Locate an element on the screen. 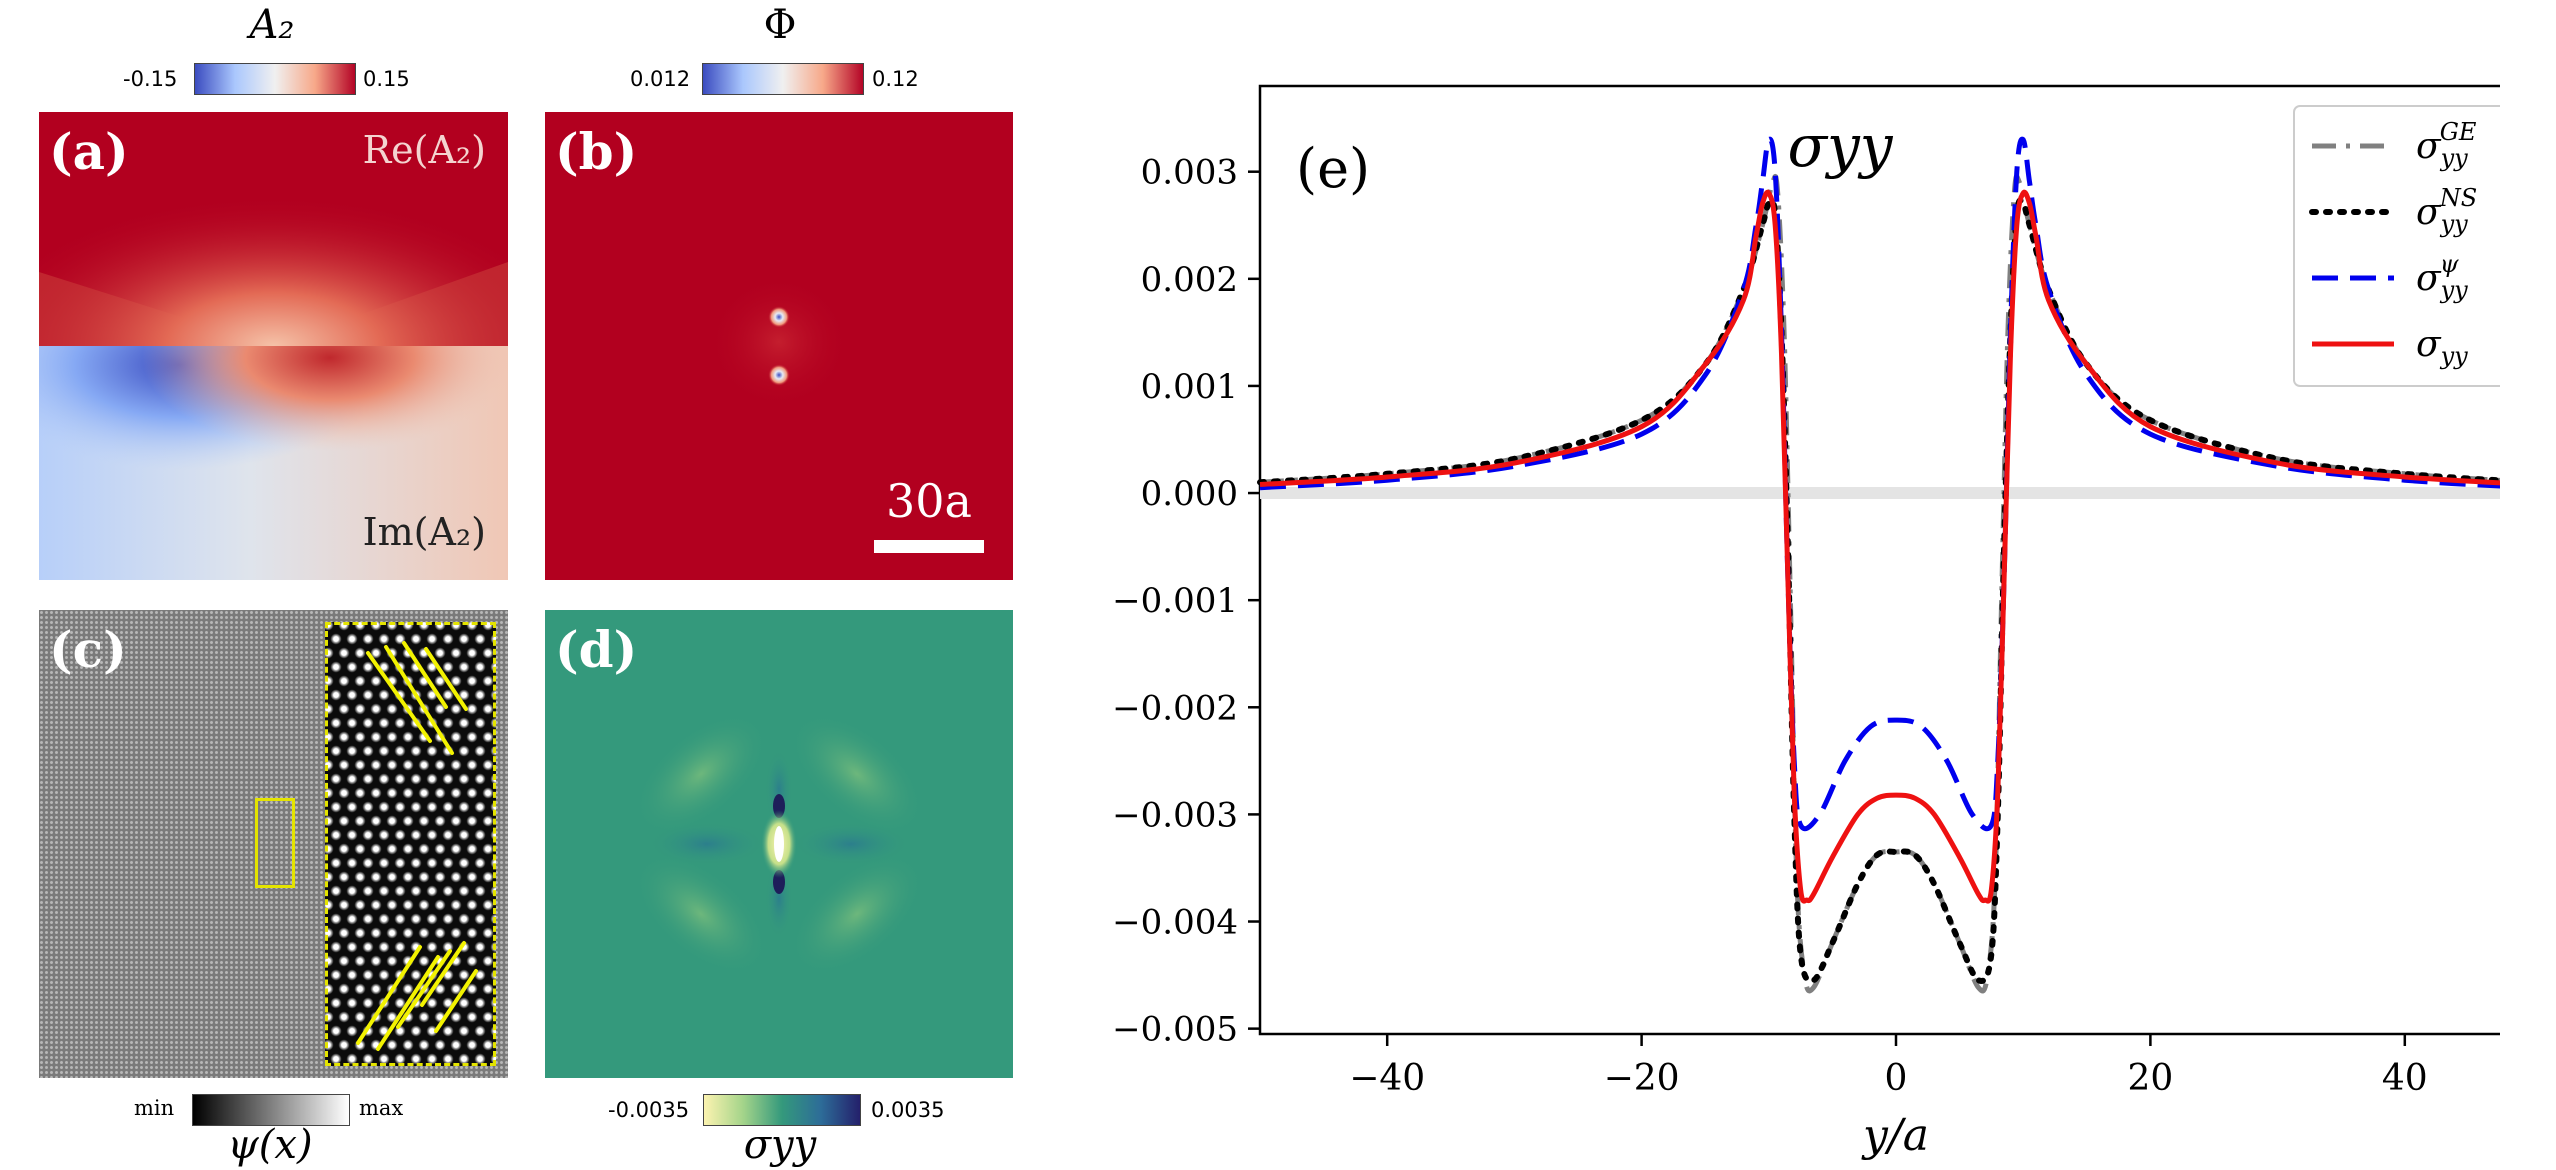 The width and height of the screenshot is (2556, 1170). y-tick-label: −0.005 is located at coordinates (1175, 1030).